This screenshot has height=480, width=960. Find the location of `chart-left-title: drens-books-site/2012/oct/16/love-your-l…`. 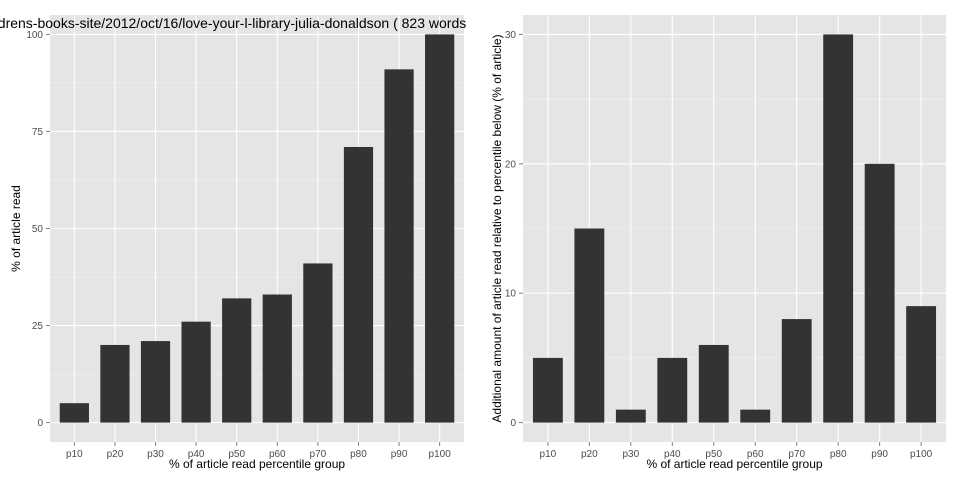

chart-left-title: drens-books-site/2012/oct/16/love-your-l… is located at coordinates (233, 23).